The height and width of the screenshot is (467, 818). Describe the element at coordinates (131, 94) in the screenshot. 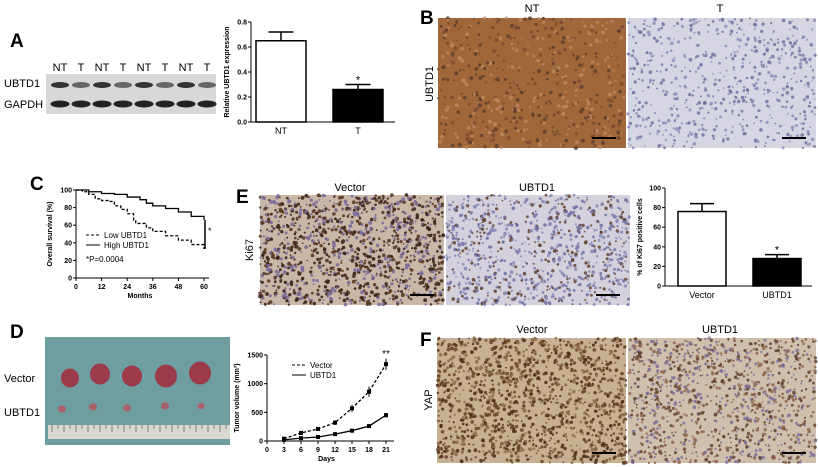

I see `blot-background` at that location.